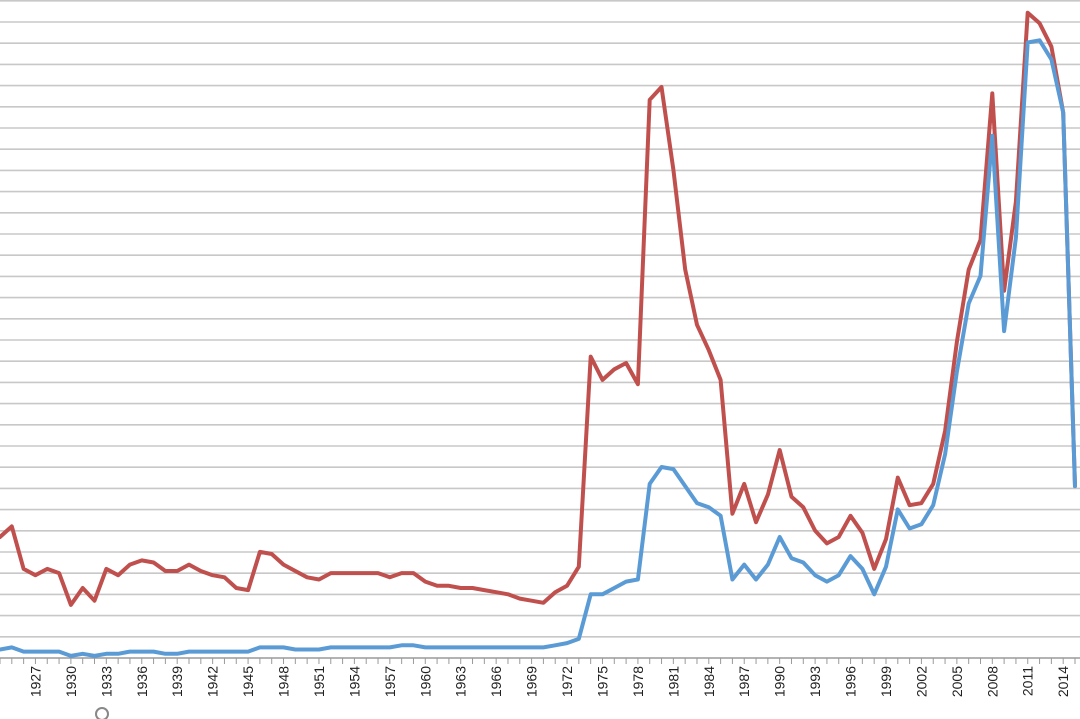 The height and width of the screenshot is (719, 1080). I want to click on x-tick-label: 1993, so click(815, 681).